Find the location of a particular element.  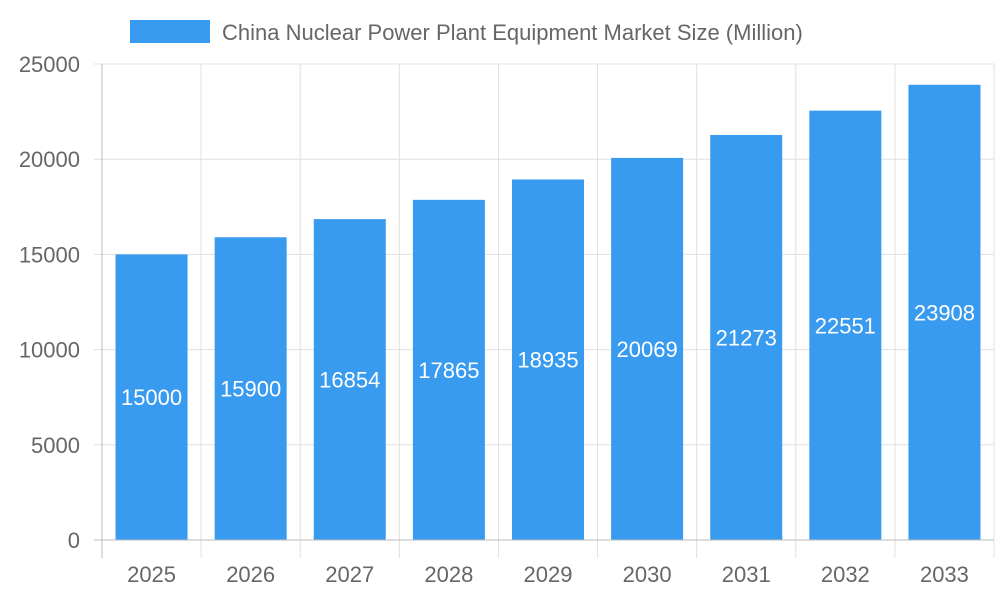

data-label: 17865 is located at coordinates (448, 370).